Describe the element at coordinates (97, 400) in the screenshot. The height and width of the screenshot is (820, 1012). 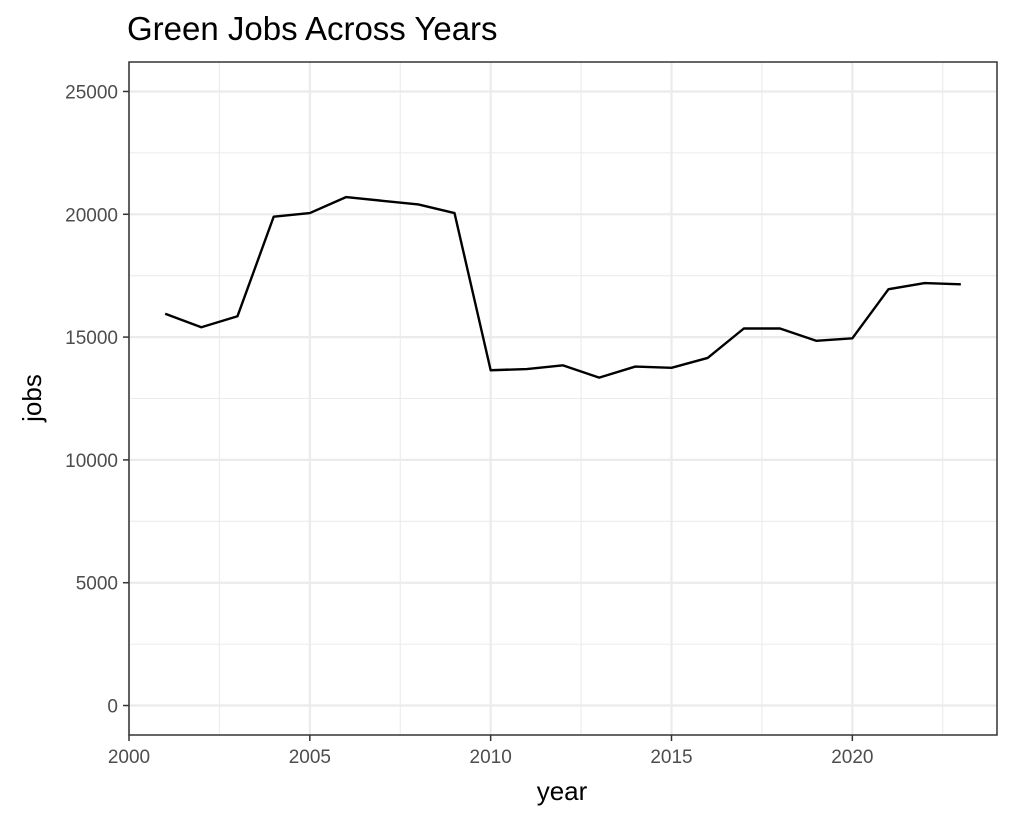
I see `y-axis: 0 5000 10000 15000 20000 25000` at that location.